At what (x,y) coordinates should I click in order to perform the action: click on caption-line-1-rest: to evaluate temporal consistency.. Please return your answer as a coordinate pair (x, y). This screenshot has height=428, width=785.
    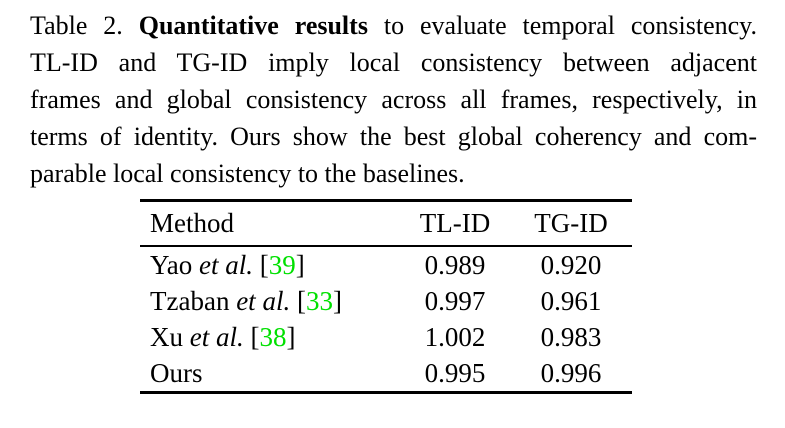
    Looking at the image, I should click on (562, 25).